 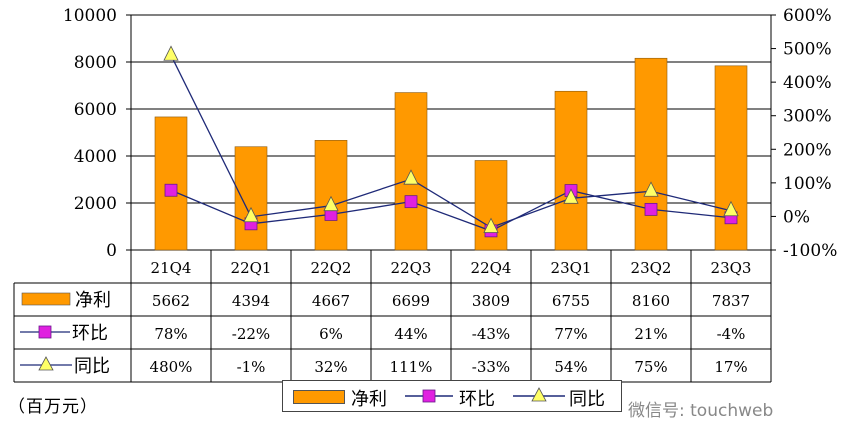 I want to click on data-label: 17%, so click(x=730, y=367).